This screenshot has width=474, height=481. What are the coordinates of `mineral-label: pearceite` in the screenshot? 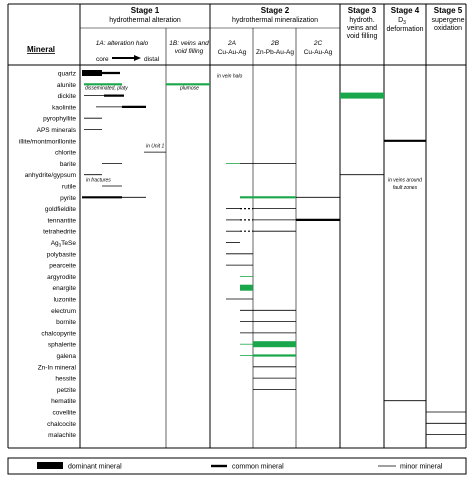 It's located at (62, 266).